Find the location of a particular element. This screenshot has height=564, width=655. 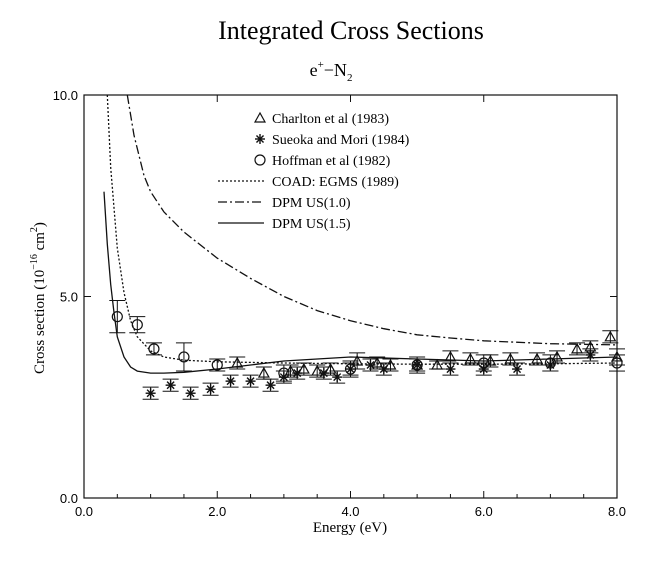

legend-item: COAD: EGMS (1989) is located at coordinates (308, 182).